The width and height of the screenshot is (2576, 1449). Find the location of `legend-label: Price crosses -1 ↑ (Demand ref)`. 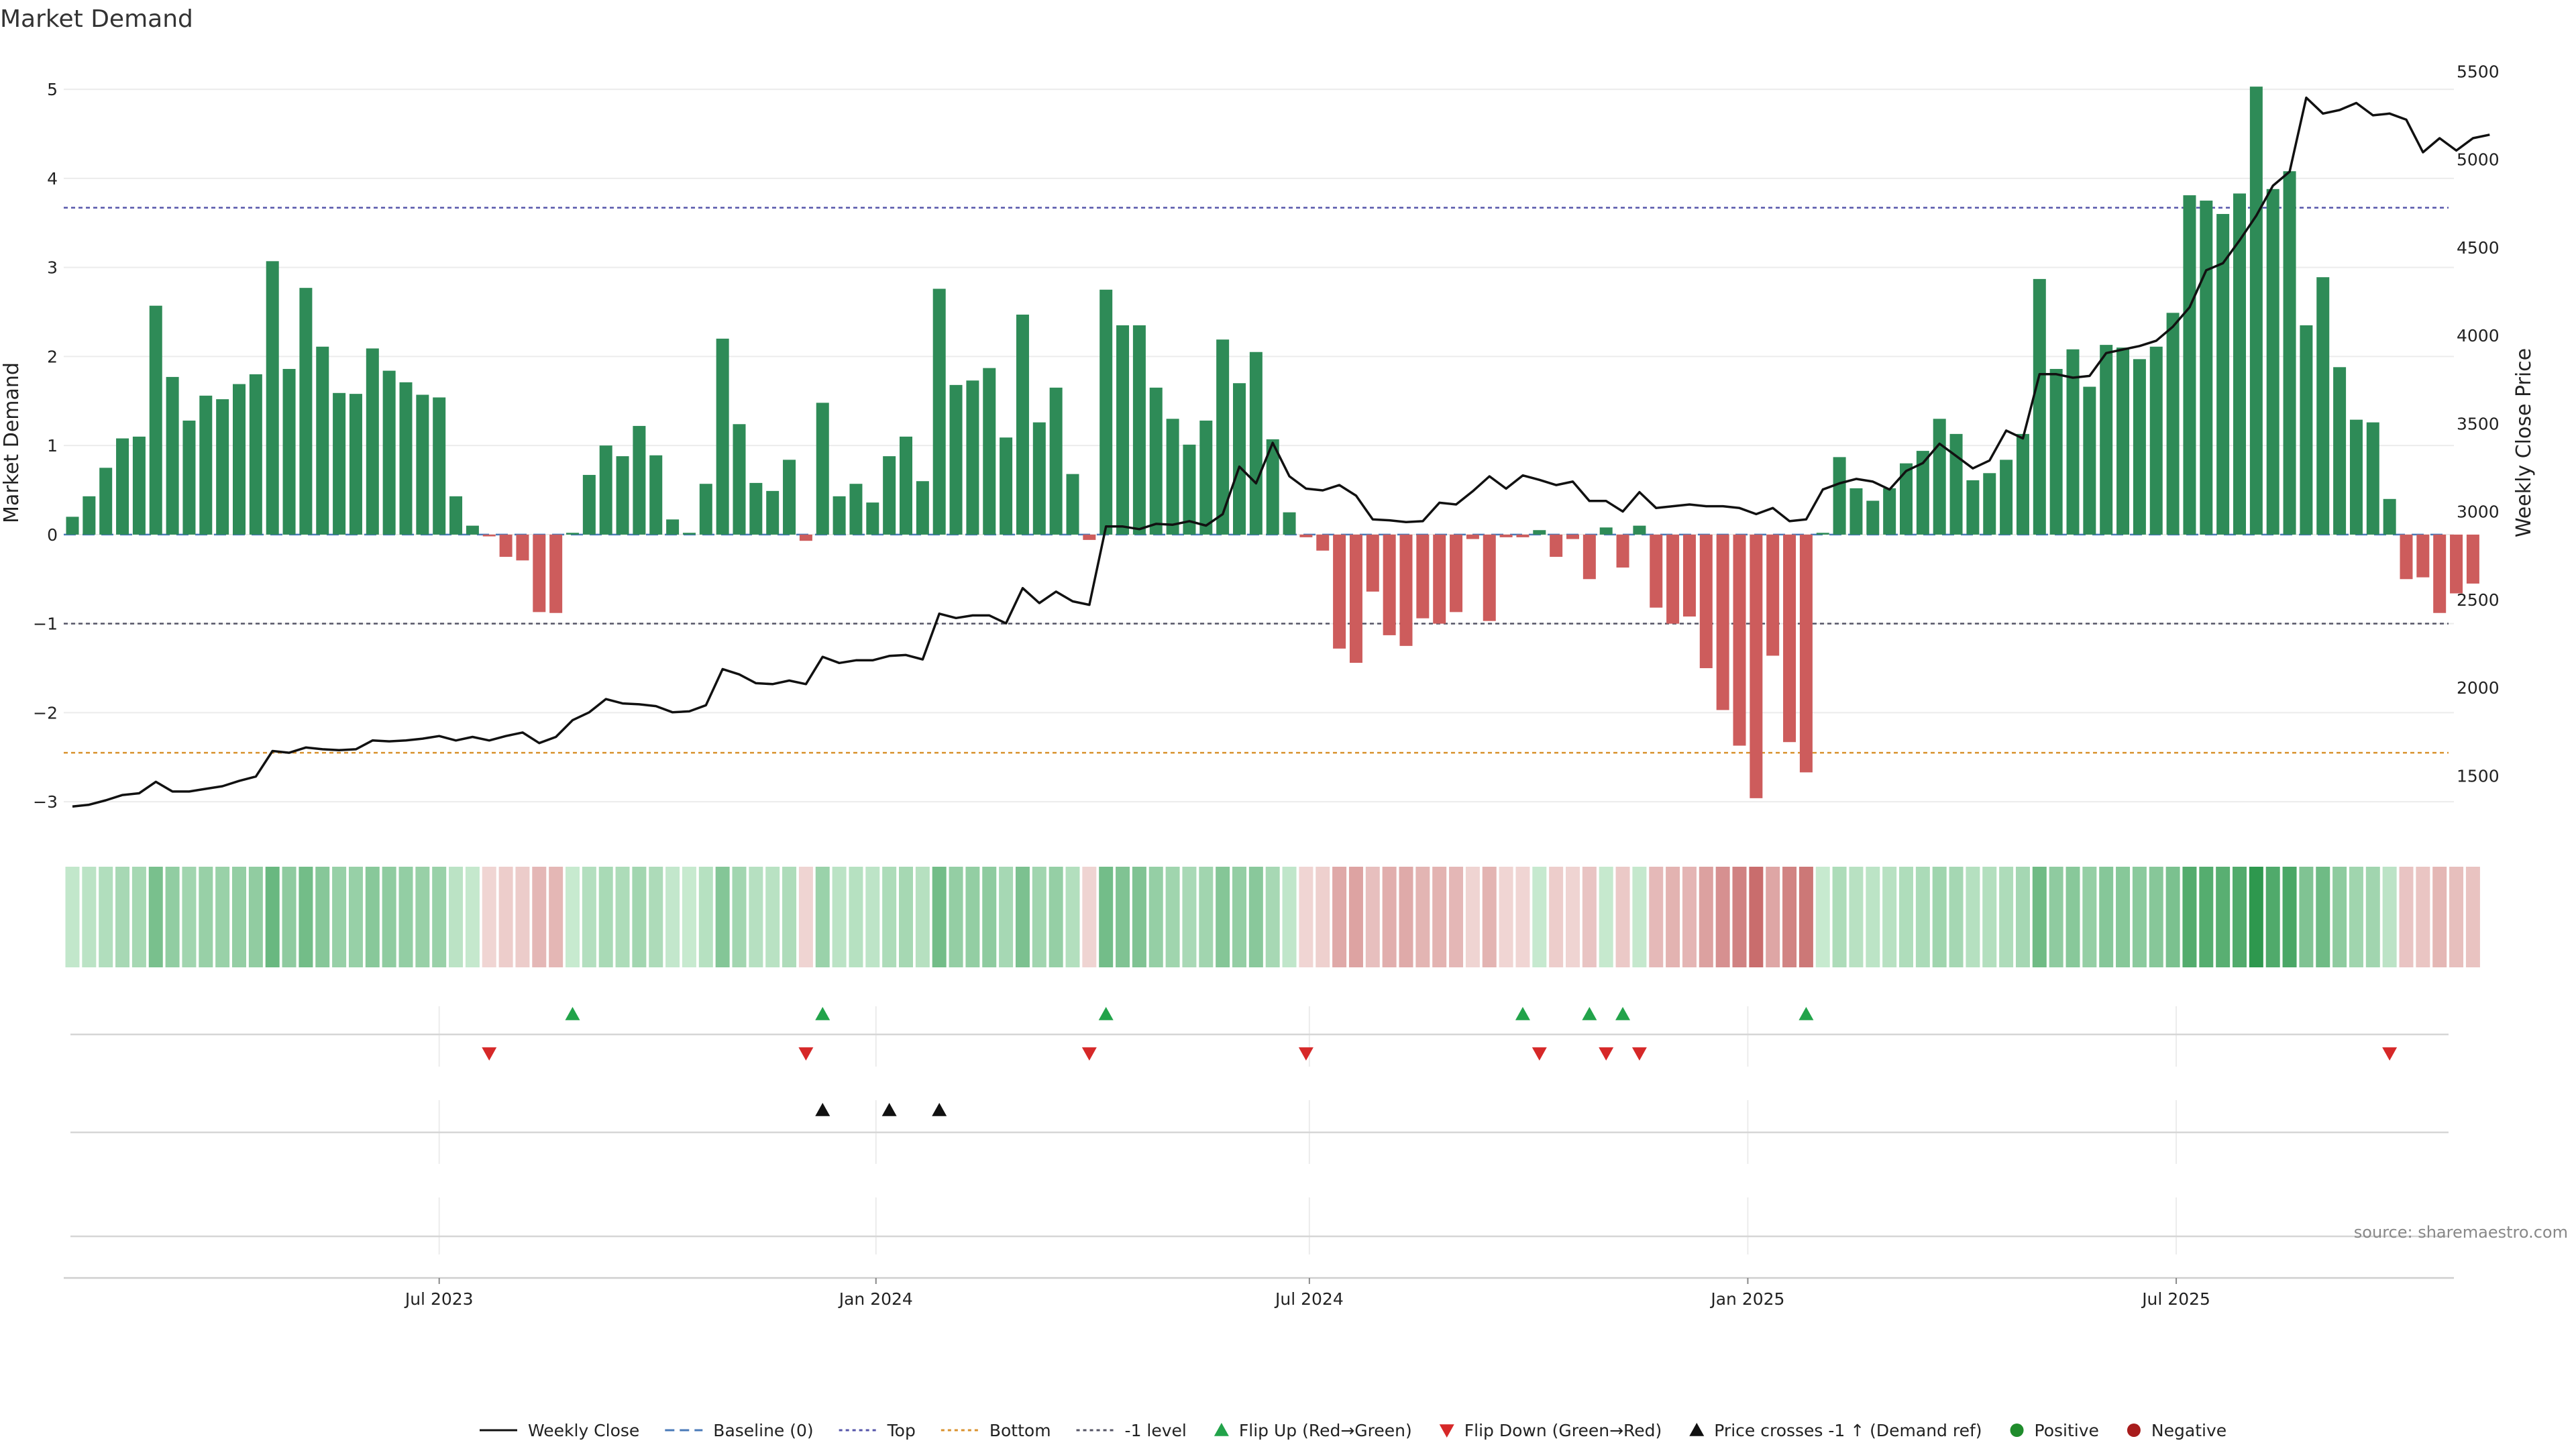

legend-label: Price crosses -1 ↑ (Demand ref) is located at coordinates (1848, 1430).